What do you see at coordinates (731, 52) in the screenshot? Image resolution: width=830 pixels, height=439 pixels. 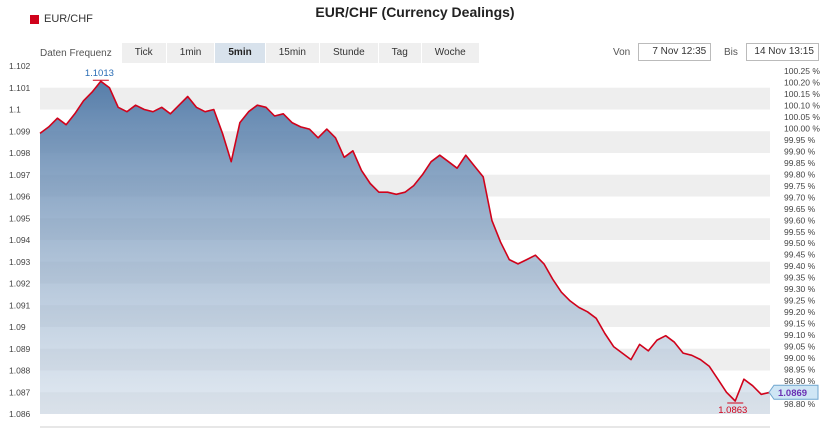 I see `range-to-label: Bis` at bounding box center [731, 52].